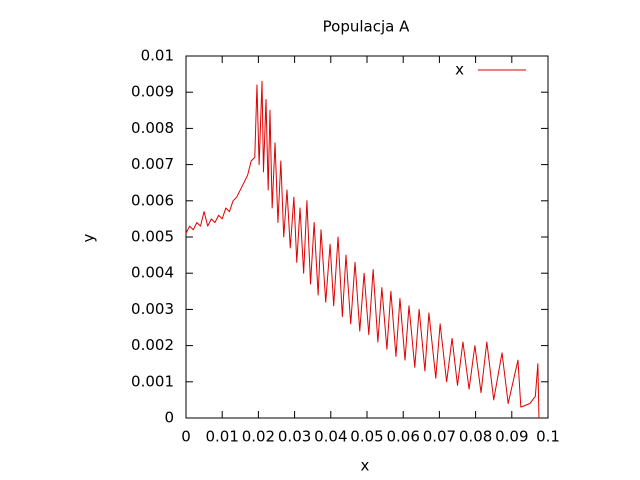 The width and height of the screenshot is (640, 480). I want to click on y-tick-label: 0.006, so click(152, 200).